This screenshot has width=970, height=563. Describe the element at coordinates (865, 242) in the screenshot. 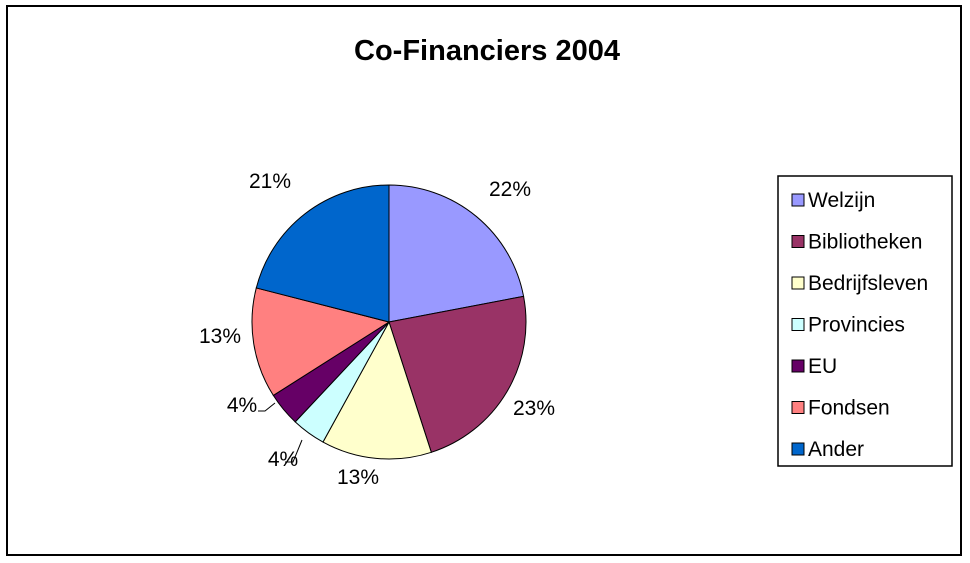

I see `legend-label-bibliotheken: Bibliotheken` at that location.